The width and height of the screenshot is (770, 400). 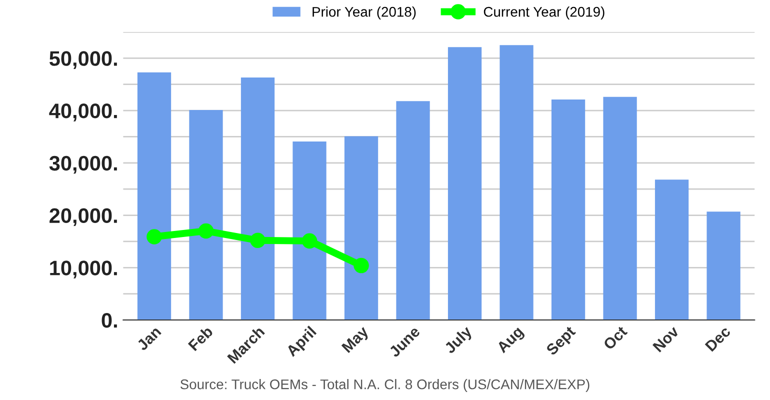 I want to click on y-tick-label: 50,000., so click(x=83, y=60).